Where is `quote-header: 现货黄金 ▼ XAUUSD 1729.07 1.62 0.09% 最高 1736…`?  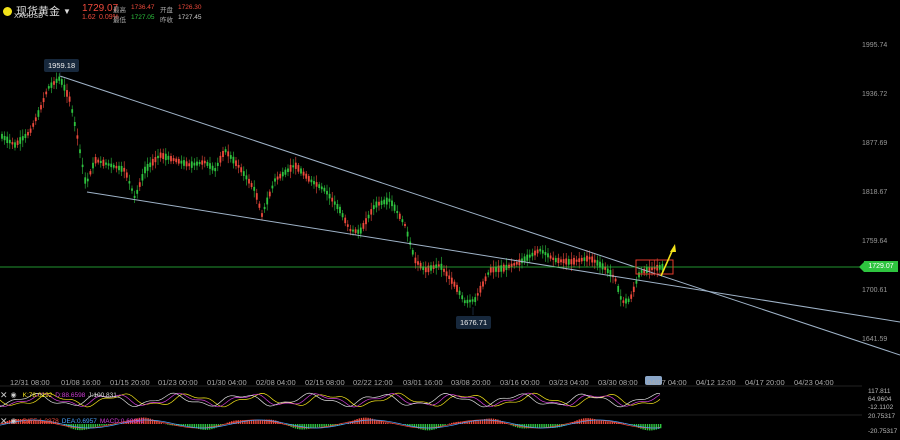 quote-header: 现货黄金 ▼ XAUUSD 1729.07 1.62 0.09% 最高 1736… is located at coordinates (450, 12).